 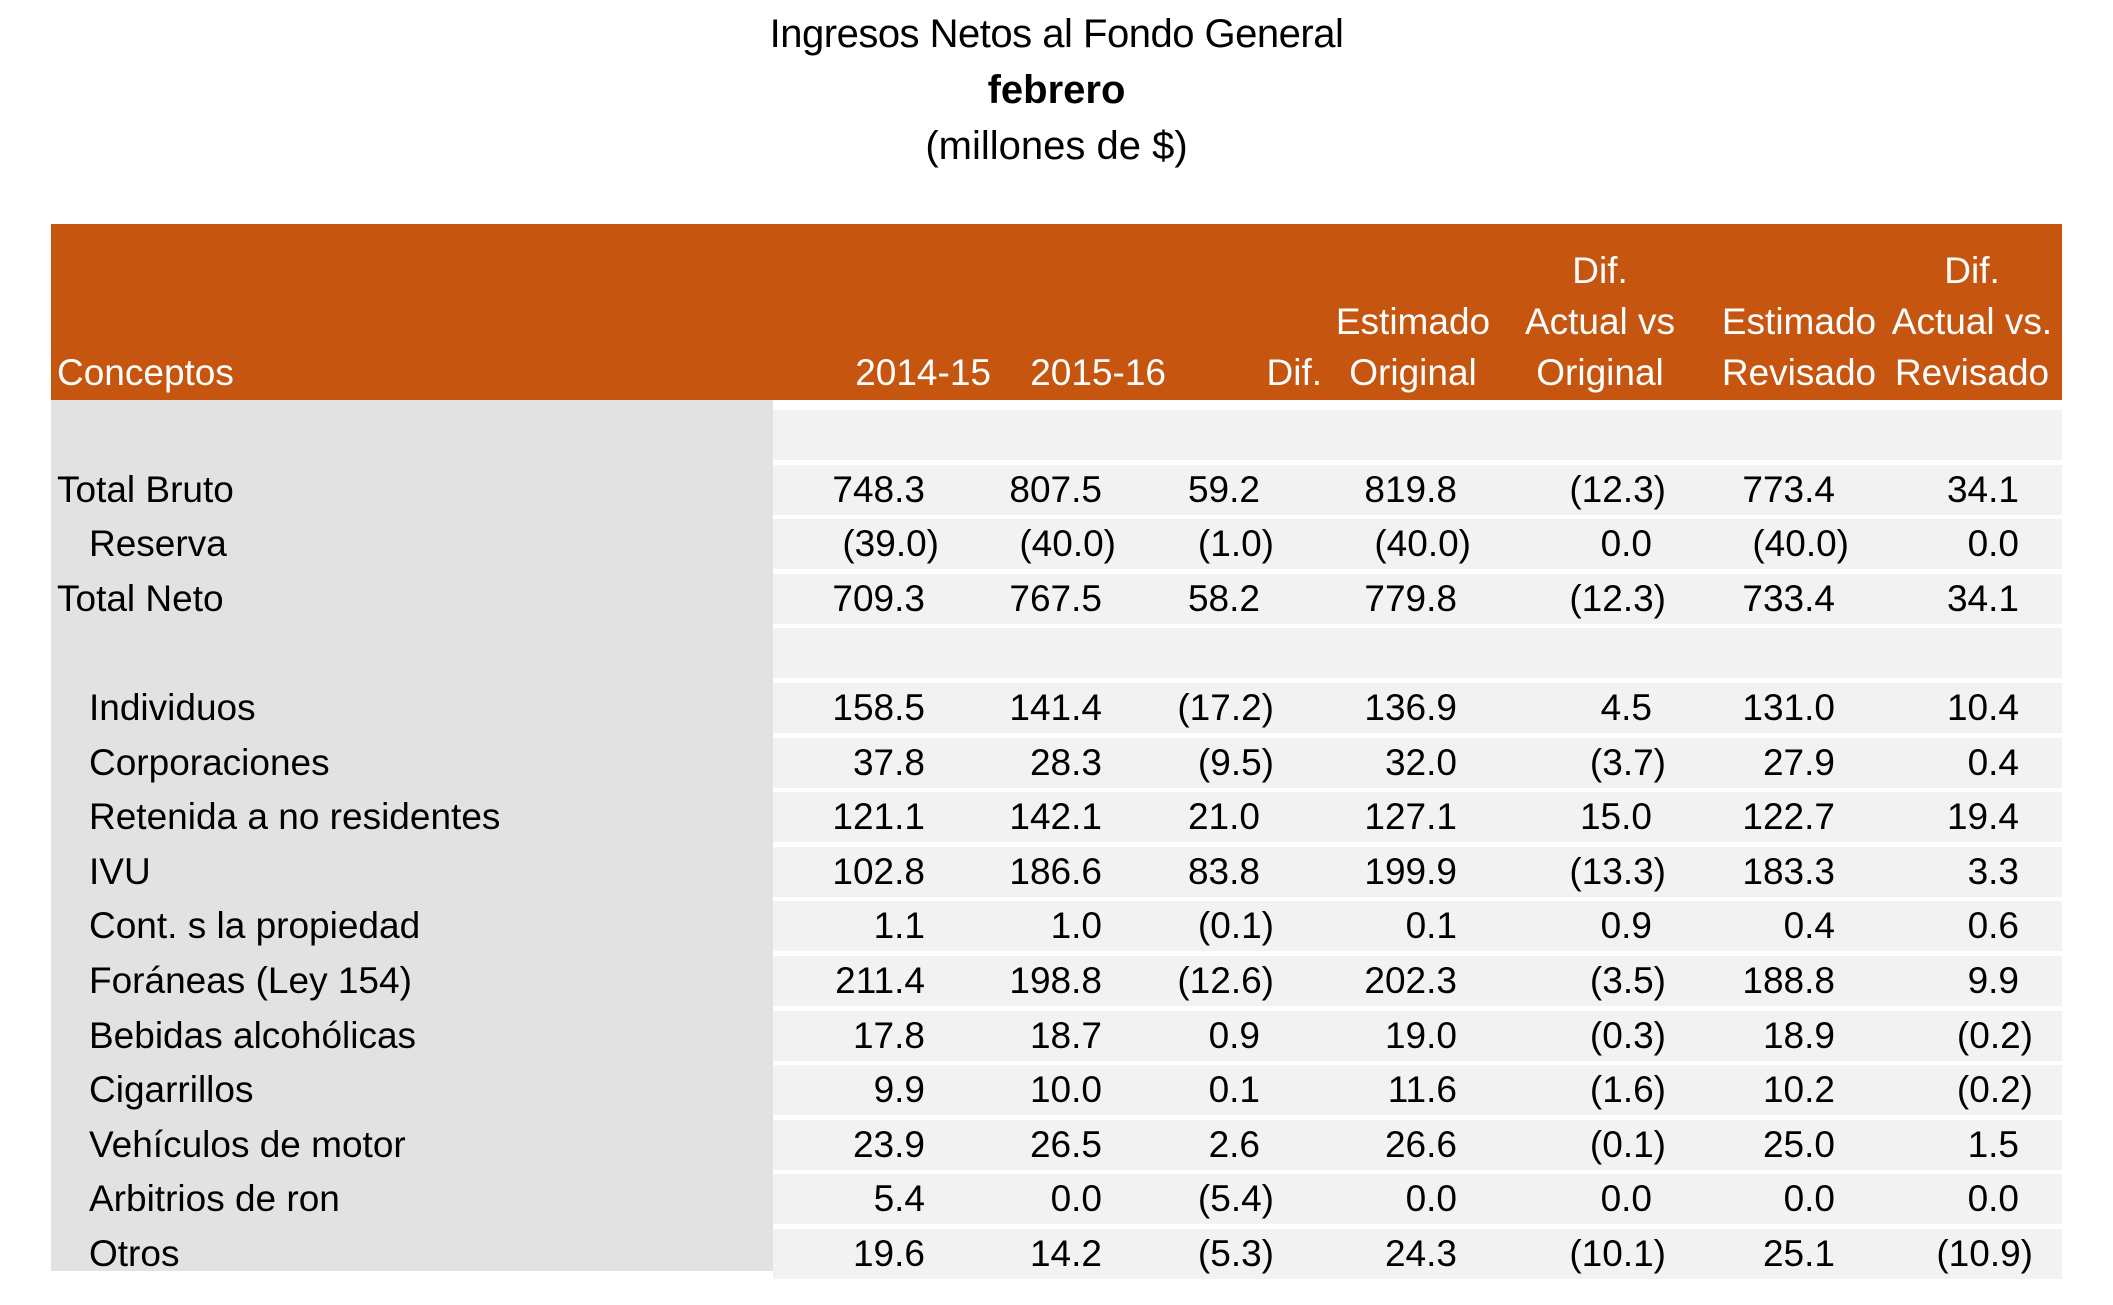 I want to click on table-row: Arbitrios de ron 5.4 0.0 (5.4) 0.0 0.0 0.0 0.0, so click(x=1056, y=1199).